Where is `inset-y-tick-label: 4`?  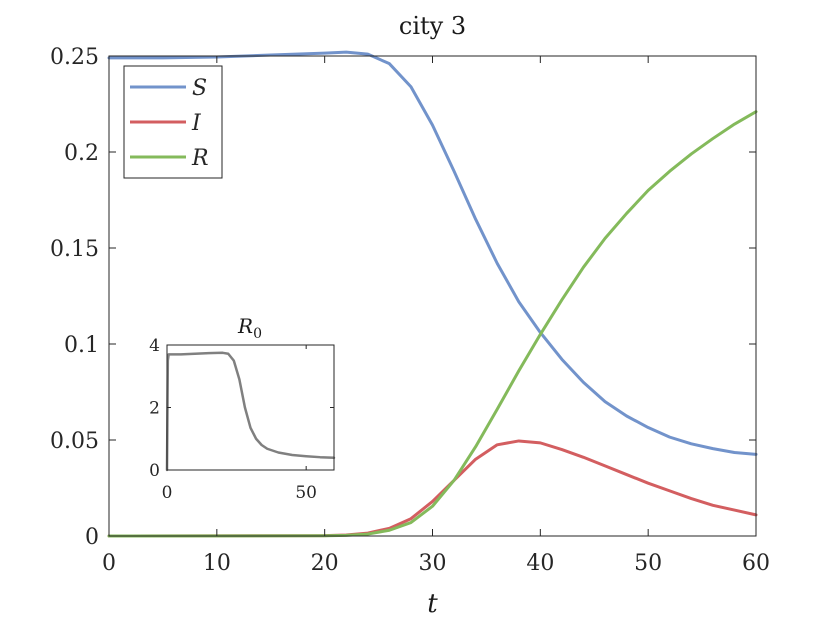 inset-y-tick-label: 4 is located at coordinates (154, 346).